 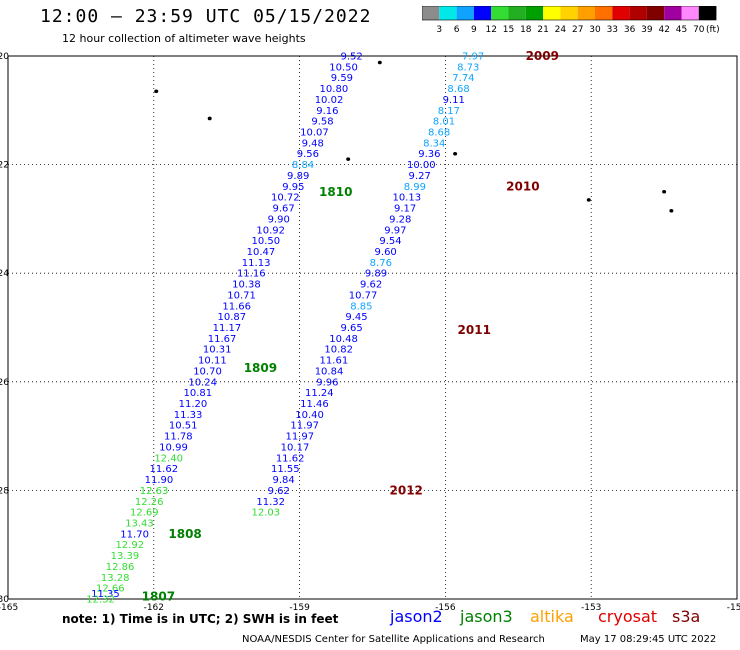 I want to click on wave-height-value: 10.77, so click(x=363, y=295).